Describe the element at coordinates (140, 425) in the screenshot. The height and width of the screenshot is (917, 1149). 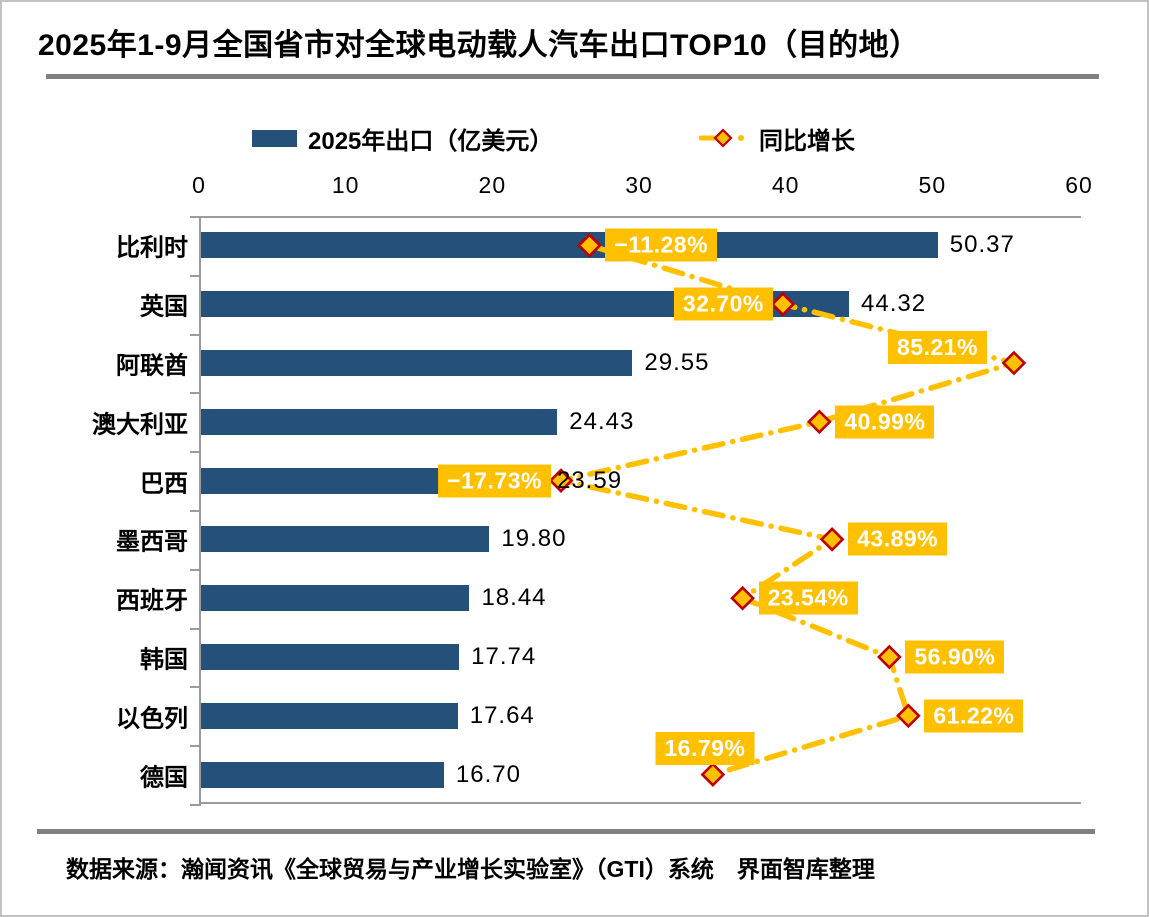
I see `category-label: 澳大利亚` at that location.